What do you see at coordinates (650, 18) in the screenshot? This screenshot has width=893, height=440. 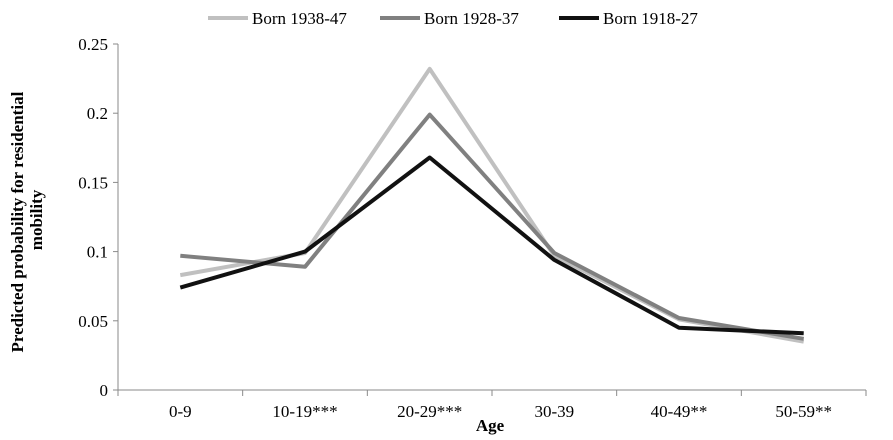 I see `legend-label-3: Born 1918-27` at bounding box center [650, 18].